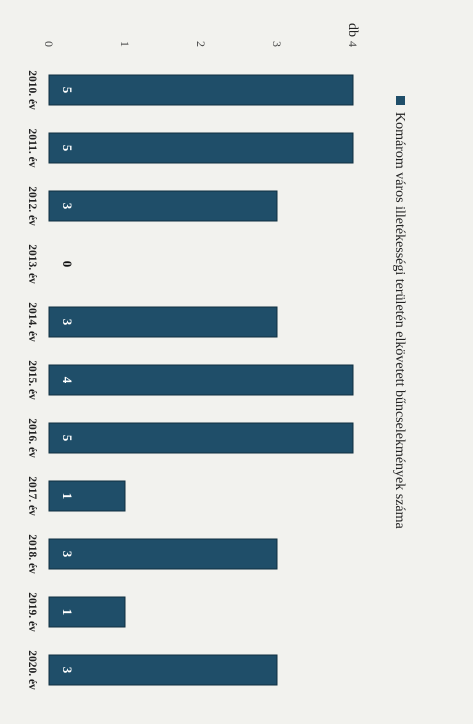 Image resolution: width=473 pixels, height=724 pixels. What do you see at coordinates (125, 44) in the screenshot?
I see `axis-tick-label: 1` at bounding box center [125, 44].